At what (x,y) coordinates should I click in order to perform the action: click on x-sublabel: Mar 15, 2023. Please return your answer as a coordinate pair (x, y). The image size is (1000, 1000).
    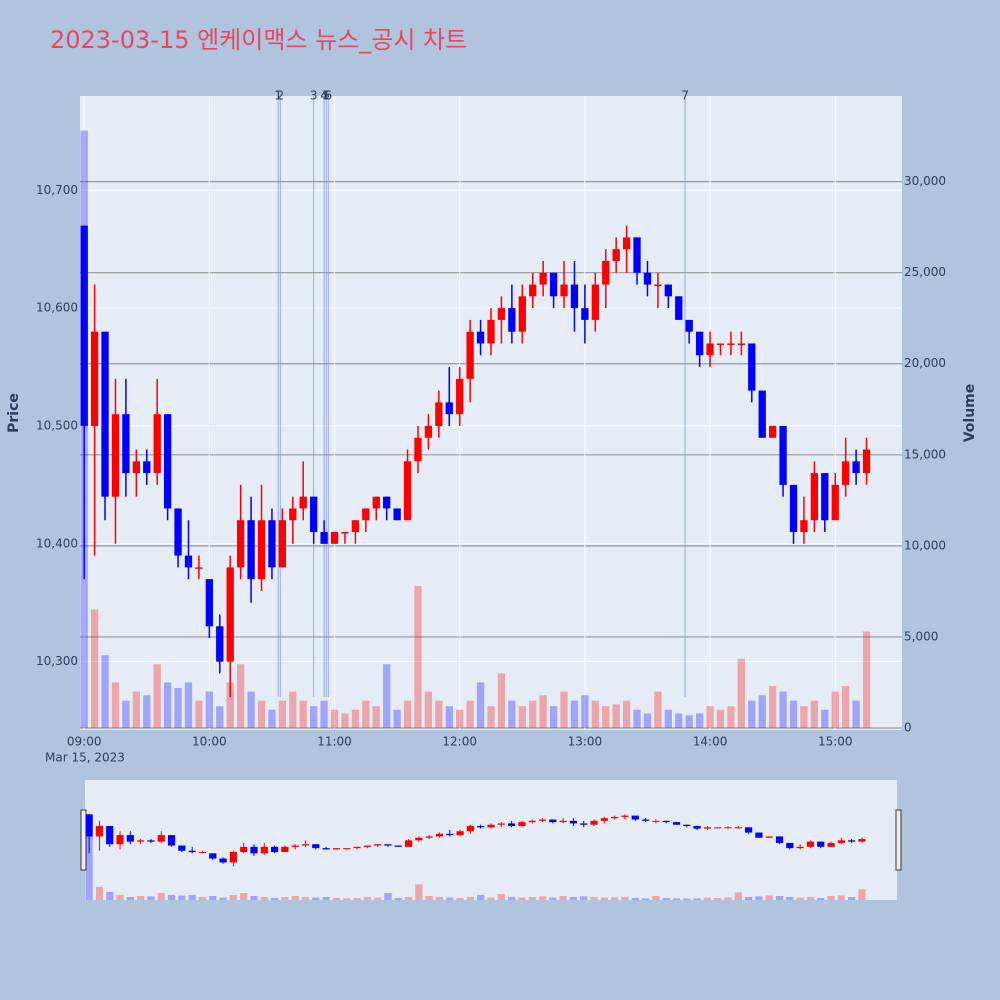
    Looking at the image, I should click on (85, 758).